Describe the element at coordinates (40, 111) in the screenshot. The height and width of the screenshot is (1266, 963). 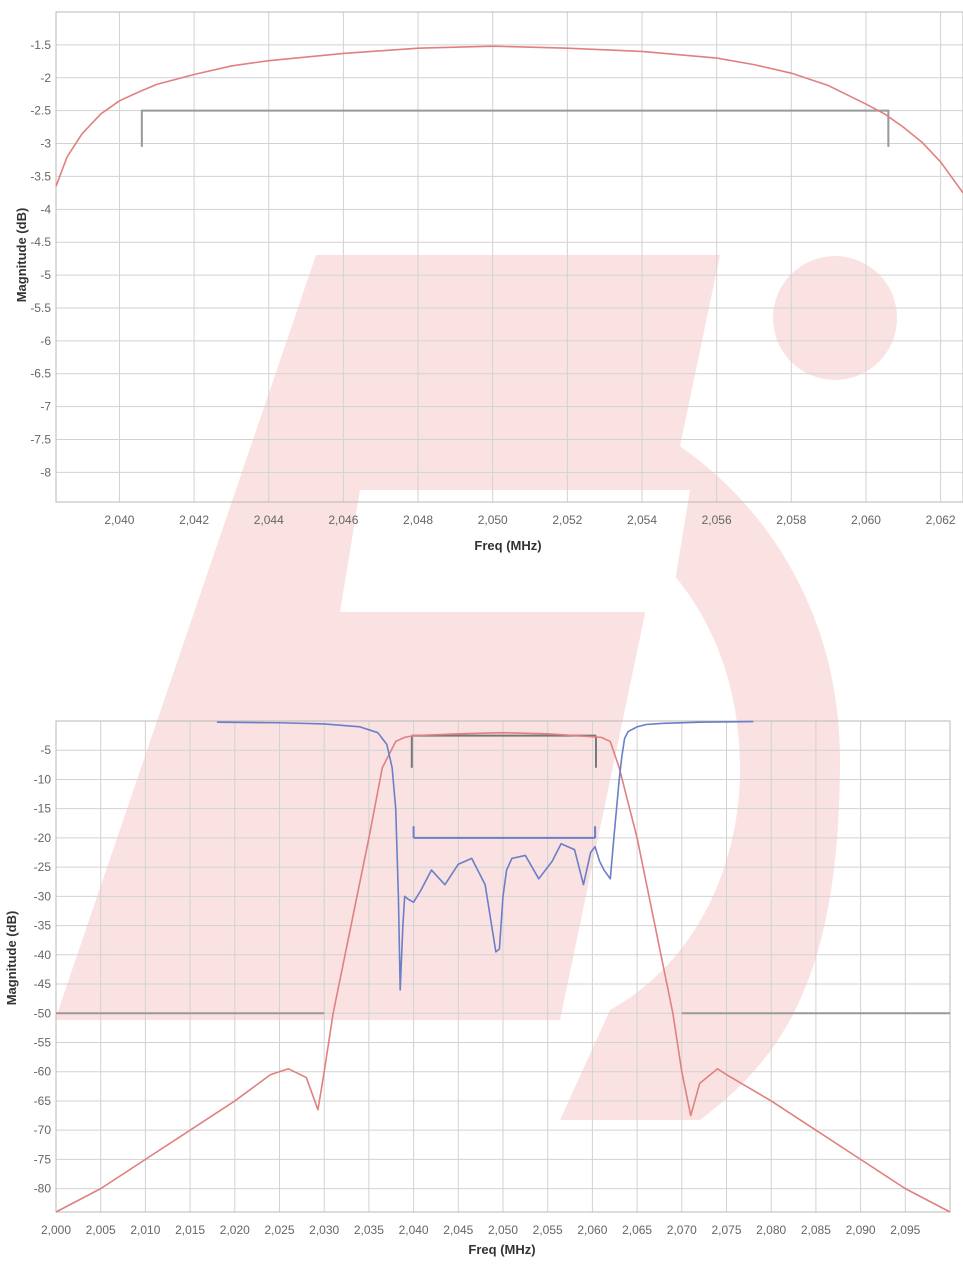
I see `y-tick-label: -2.5` at that location.